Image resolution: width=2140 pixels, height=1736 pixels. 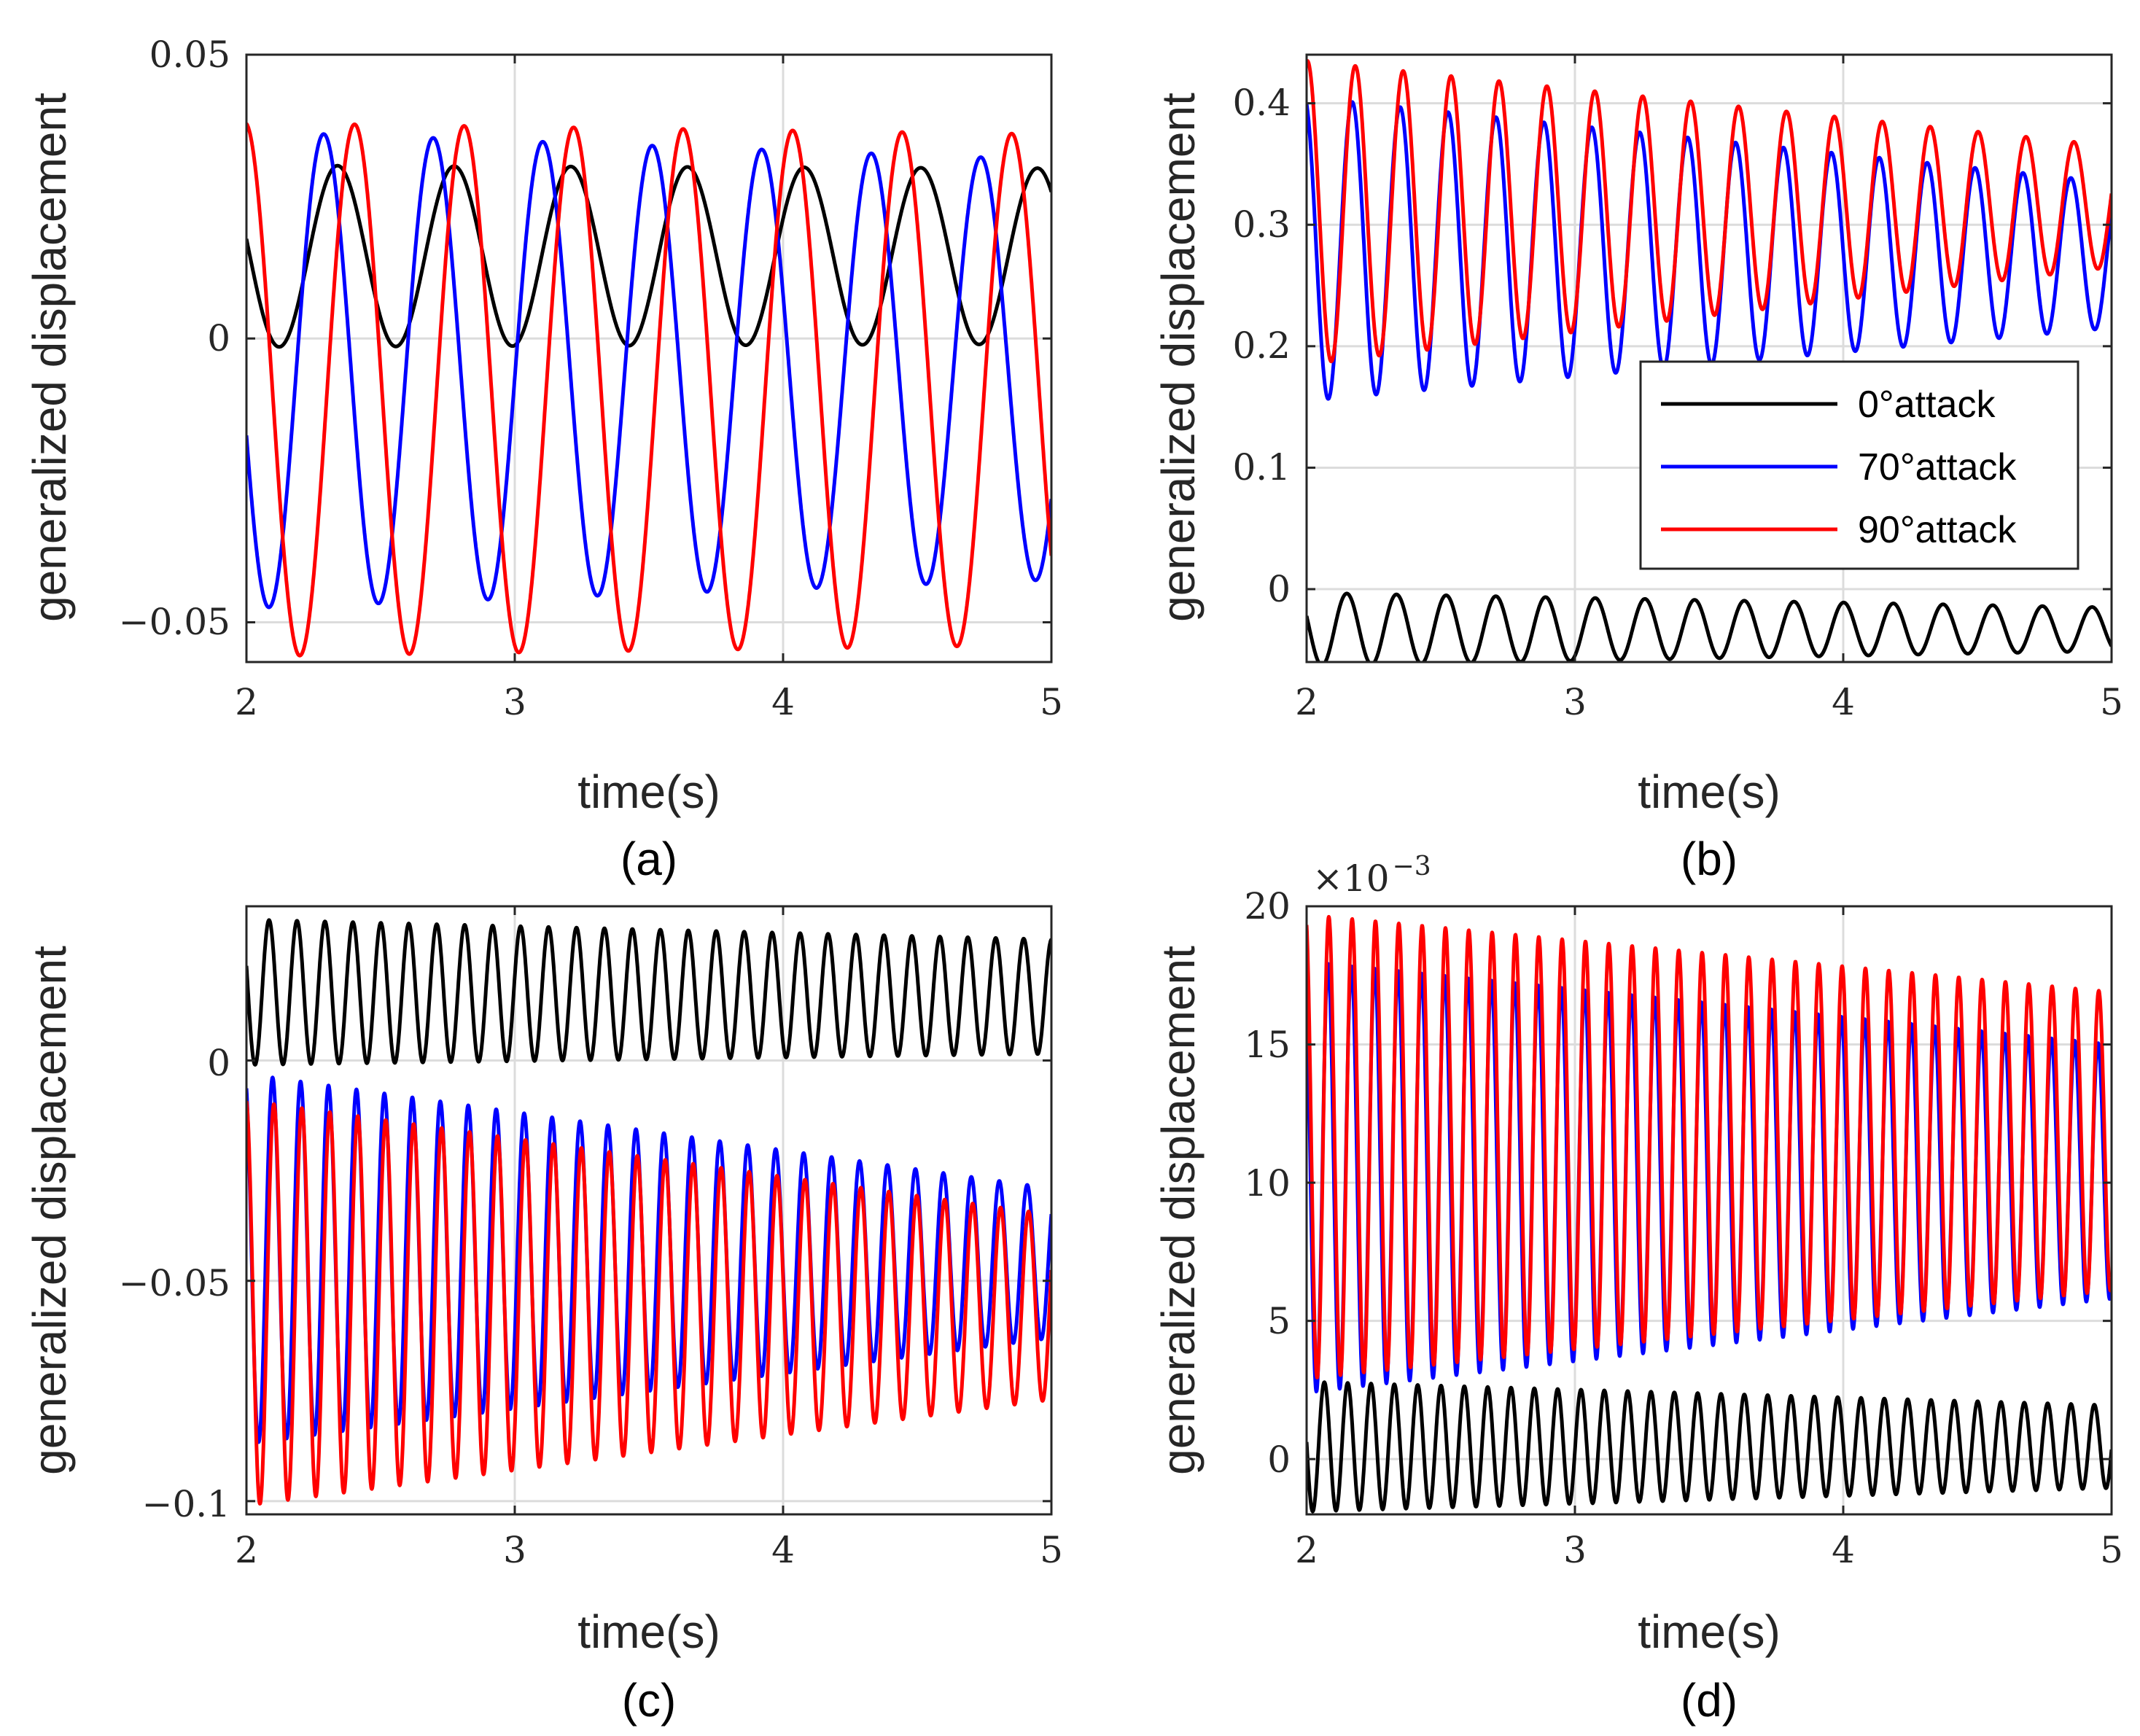 I want to click on legend: 0°attack 70°attack 90°attack, so click(x=1859, y=465).